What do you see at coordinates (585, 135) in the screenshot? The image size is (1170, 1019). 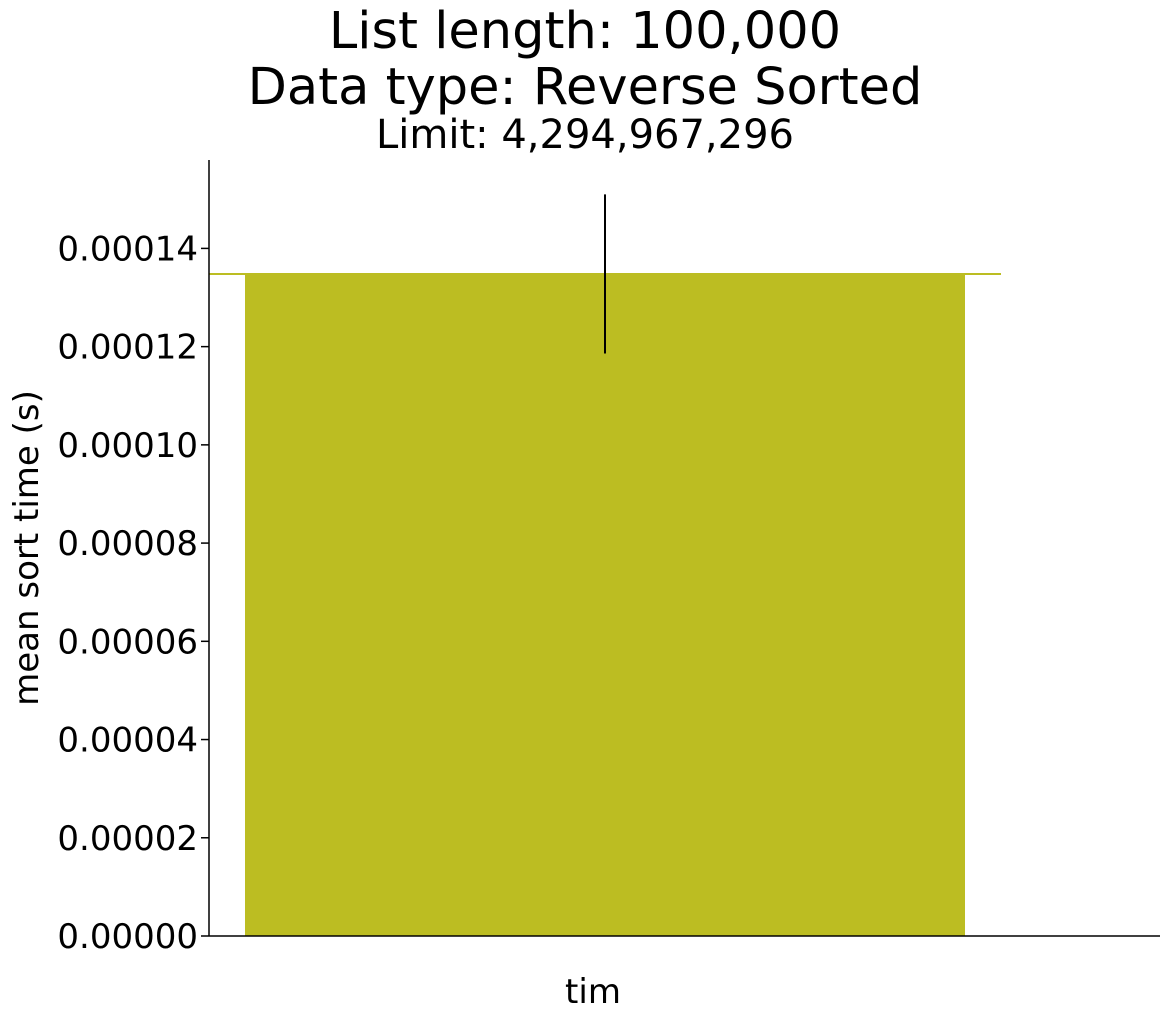 I see `chart-title-limit: Limit: 4,294,967,296` at bounding box center [585, 135].